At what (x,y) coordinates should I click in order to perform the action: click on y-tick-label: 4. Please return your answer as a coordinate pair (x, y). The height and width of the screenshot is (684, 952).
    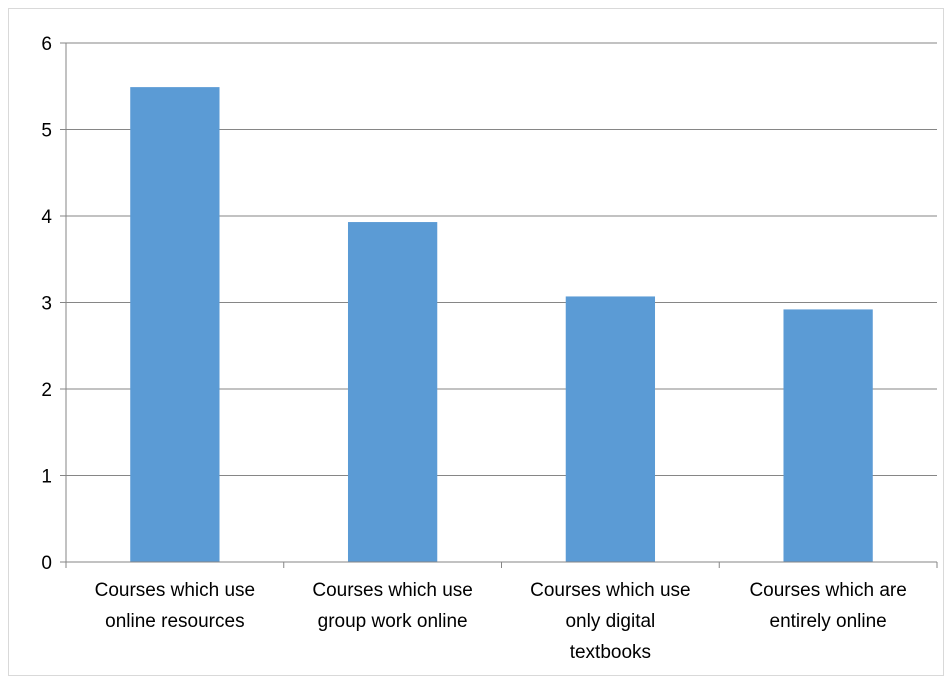
    Looking at the image, I should click on (46, 217).